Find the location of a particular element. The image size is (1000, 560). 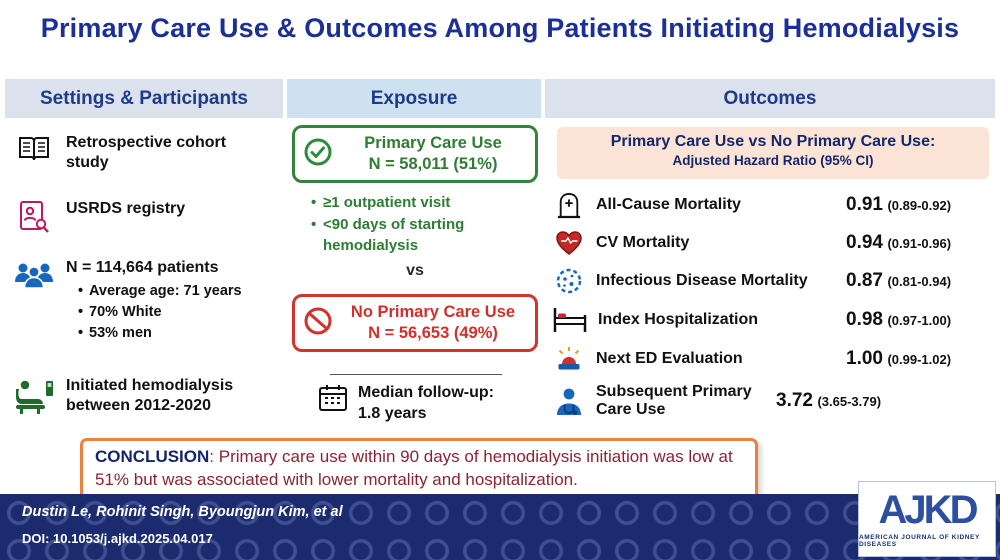

outcome-value: 0.98 (0.97-1.00) is located at coordinates (917, 320).